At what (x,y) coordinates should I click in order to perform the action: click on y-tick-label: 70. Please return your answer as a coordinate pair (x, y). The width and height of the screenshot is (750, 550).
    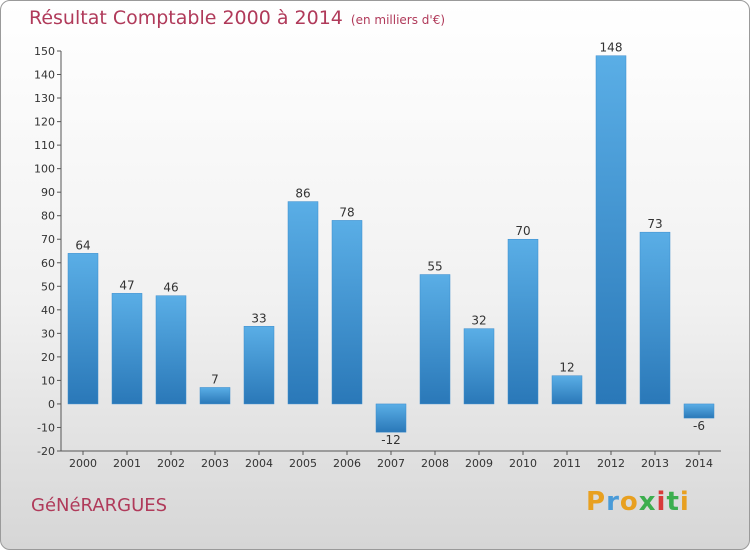
    Looking at the image, I should click on (48, 239).